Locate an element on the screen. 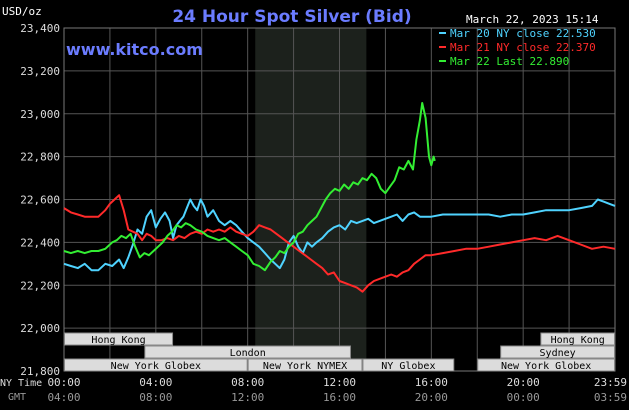 This screenshot has height=410, width=629. legend-label: Mar 21 NY close 22.370 is located at coordinates (523, 47).